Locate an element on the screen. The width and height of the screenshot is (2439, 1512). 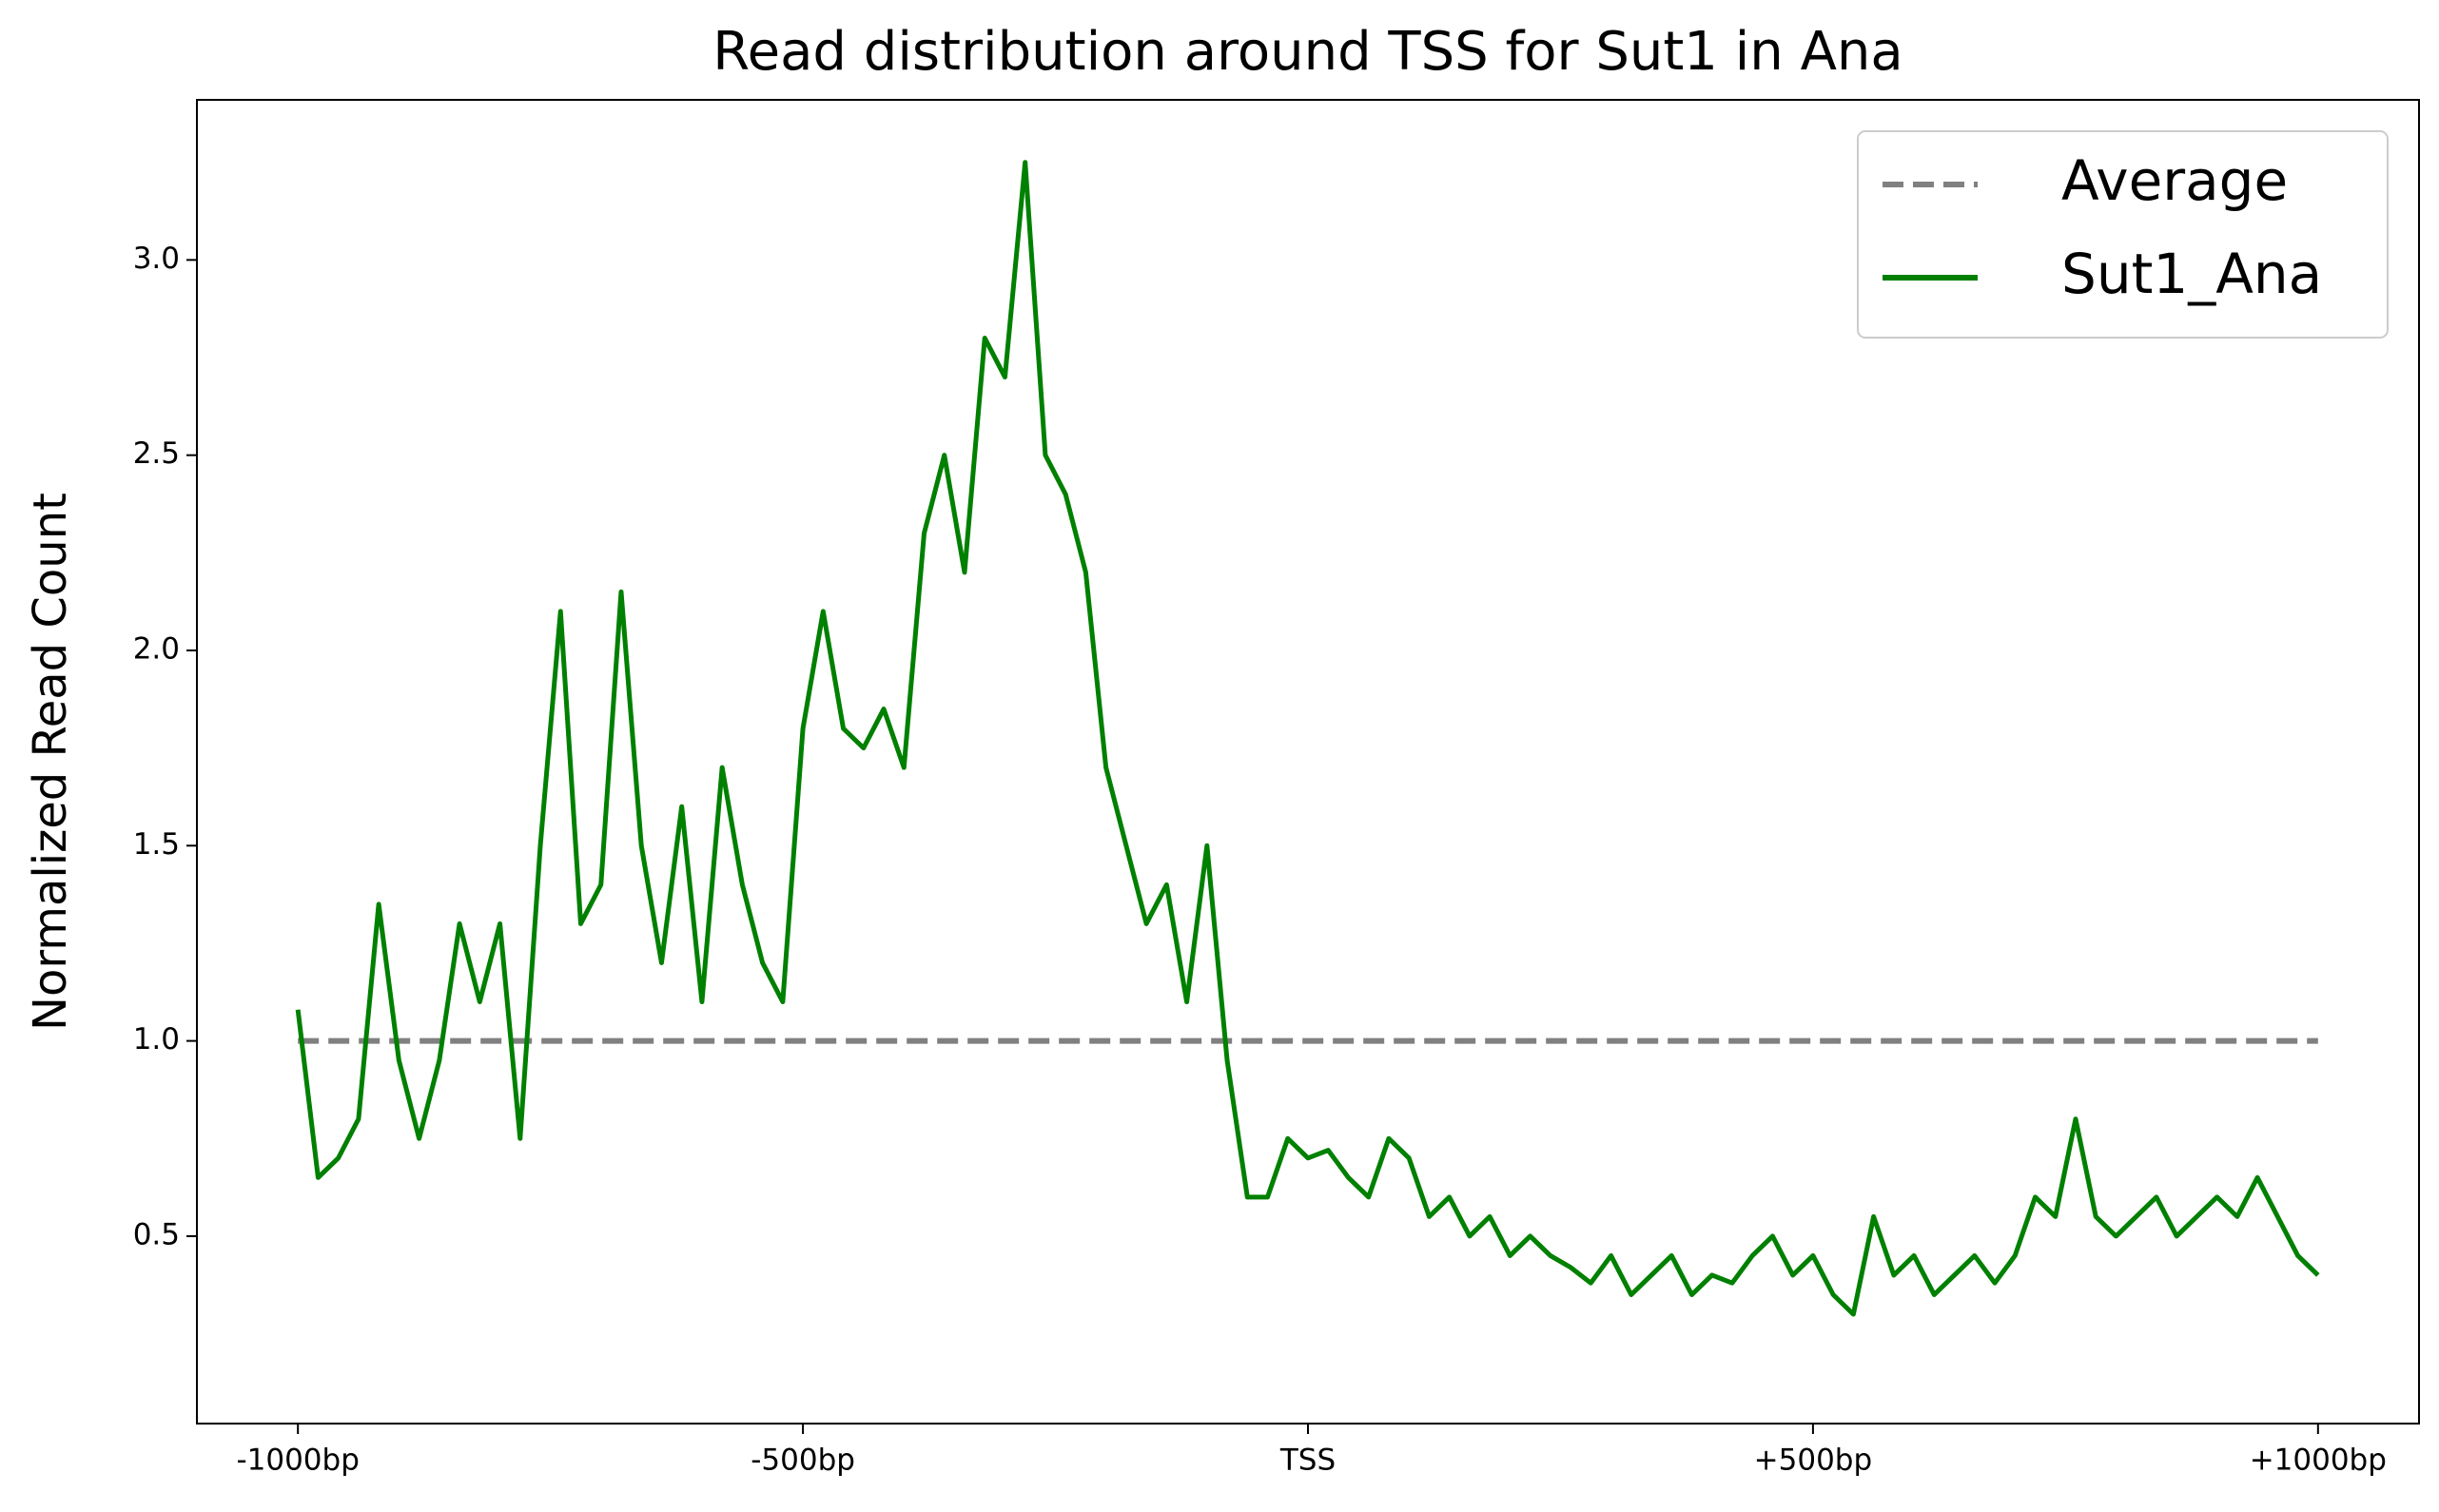
x-tick-label: +500bp is located at coordinates (1813, 1461).